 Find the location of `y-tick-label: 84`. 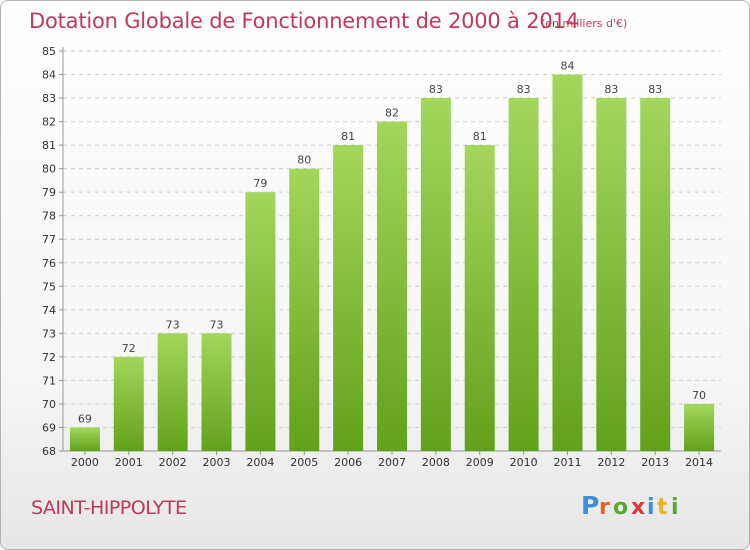

y-tick-label: 84 is located at coordinates (49, 75).